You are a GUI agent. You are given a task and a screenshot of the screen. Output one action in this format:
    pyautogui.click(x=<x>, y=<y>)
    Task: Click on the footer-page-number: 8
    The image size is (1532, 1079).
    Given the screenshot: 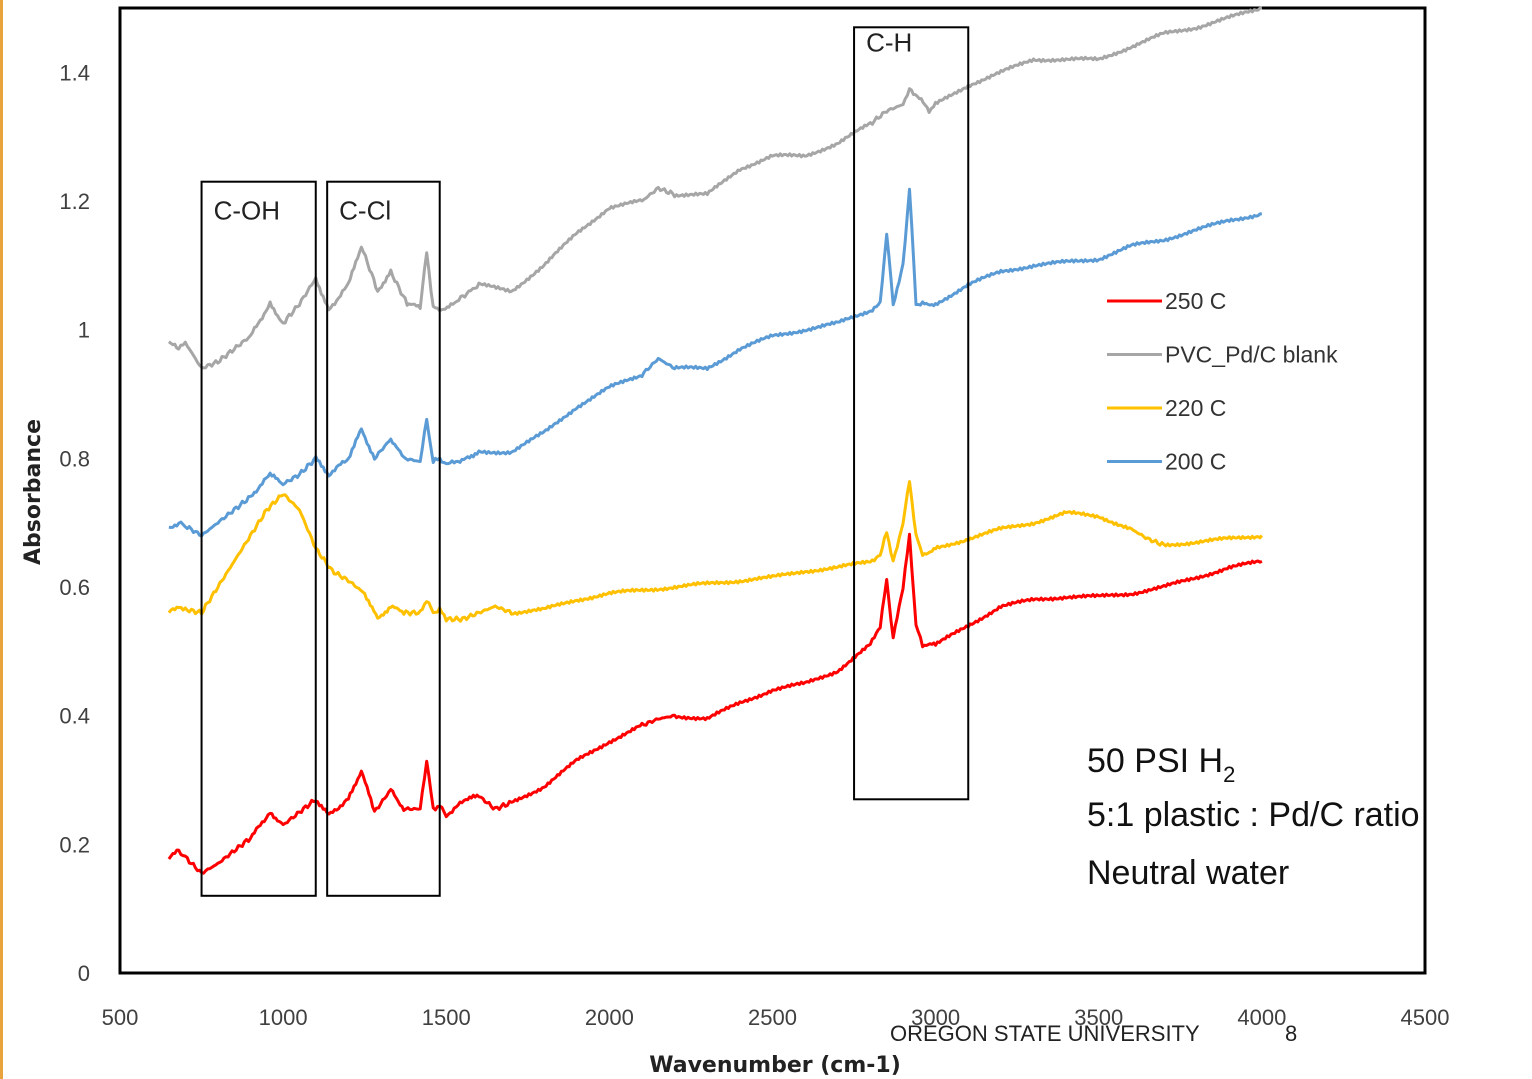 What is the action you would take?
    pyautogui.click(x=1291, y=1033)
    